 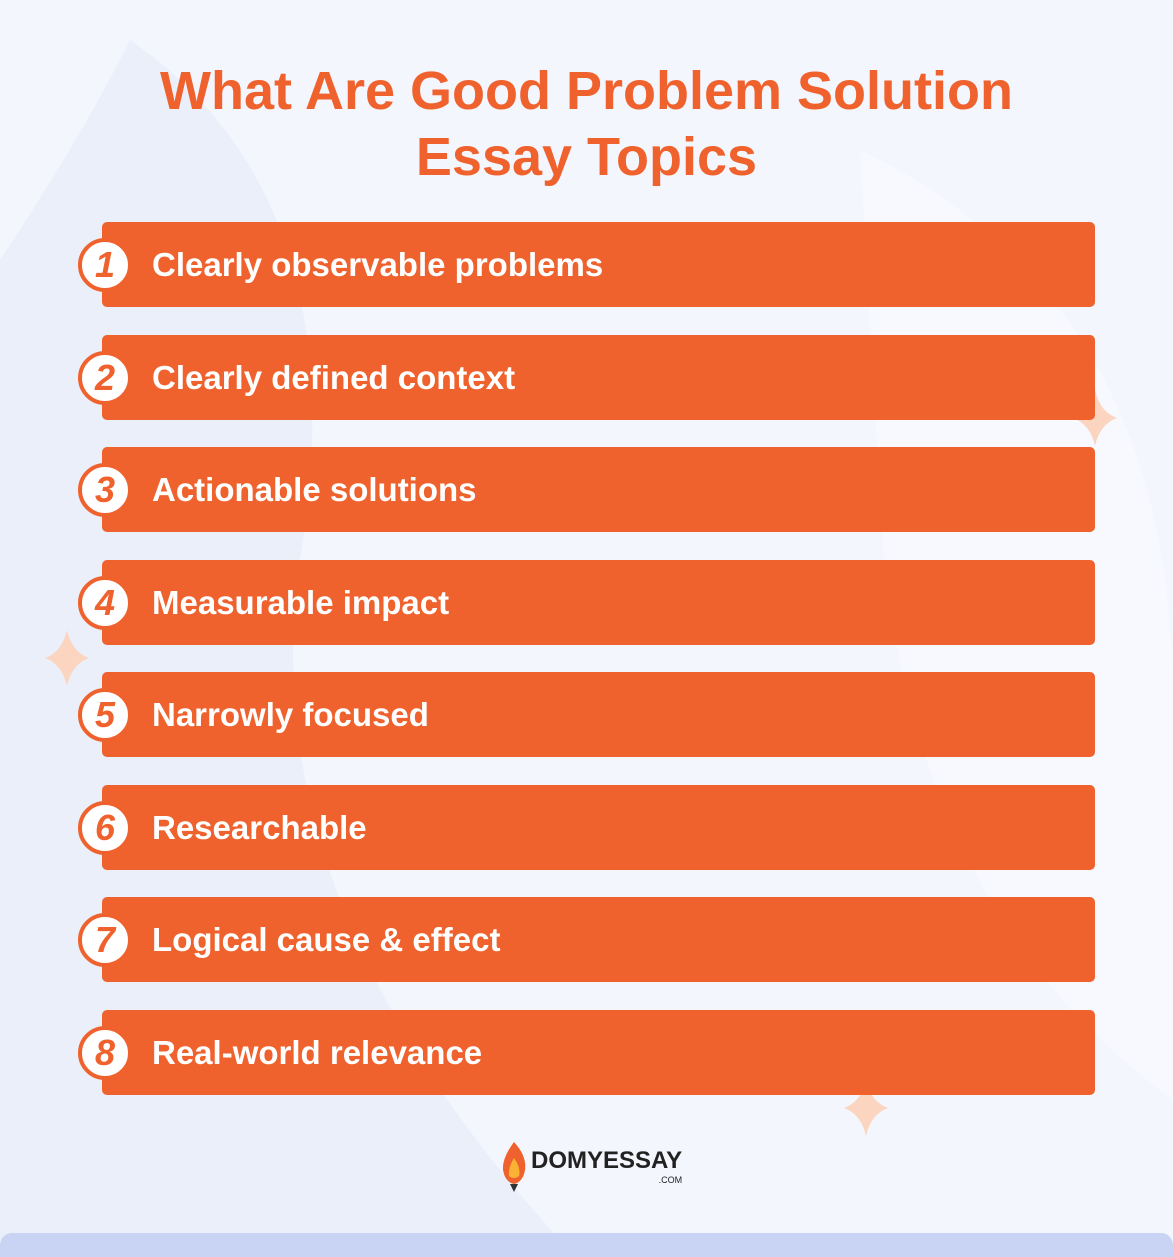 I want to click on list-item: 6 Researchable, so click(x=586, y=827).